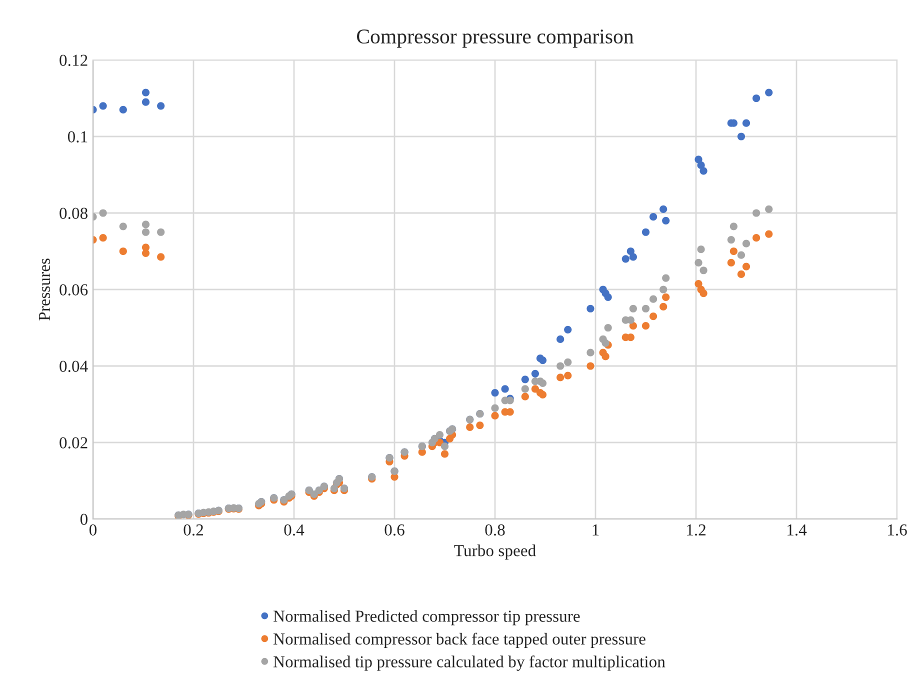  What do you see at coordinates (459, 640) in the screenshot?
I see `legend-label: Normalised compressor back face tapped outer pressure` at bounding box center [459, 640].